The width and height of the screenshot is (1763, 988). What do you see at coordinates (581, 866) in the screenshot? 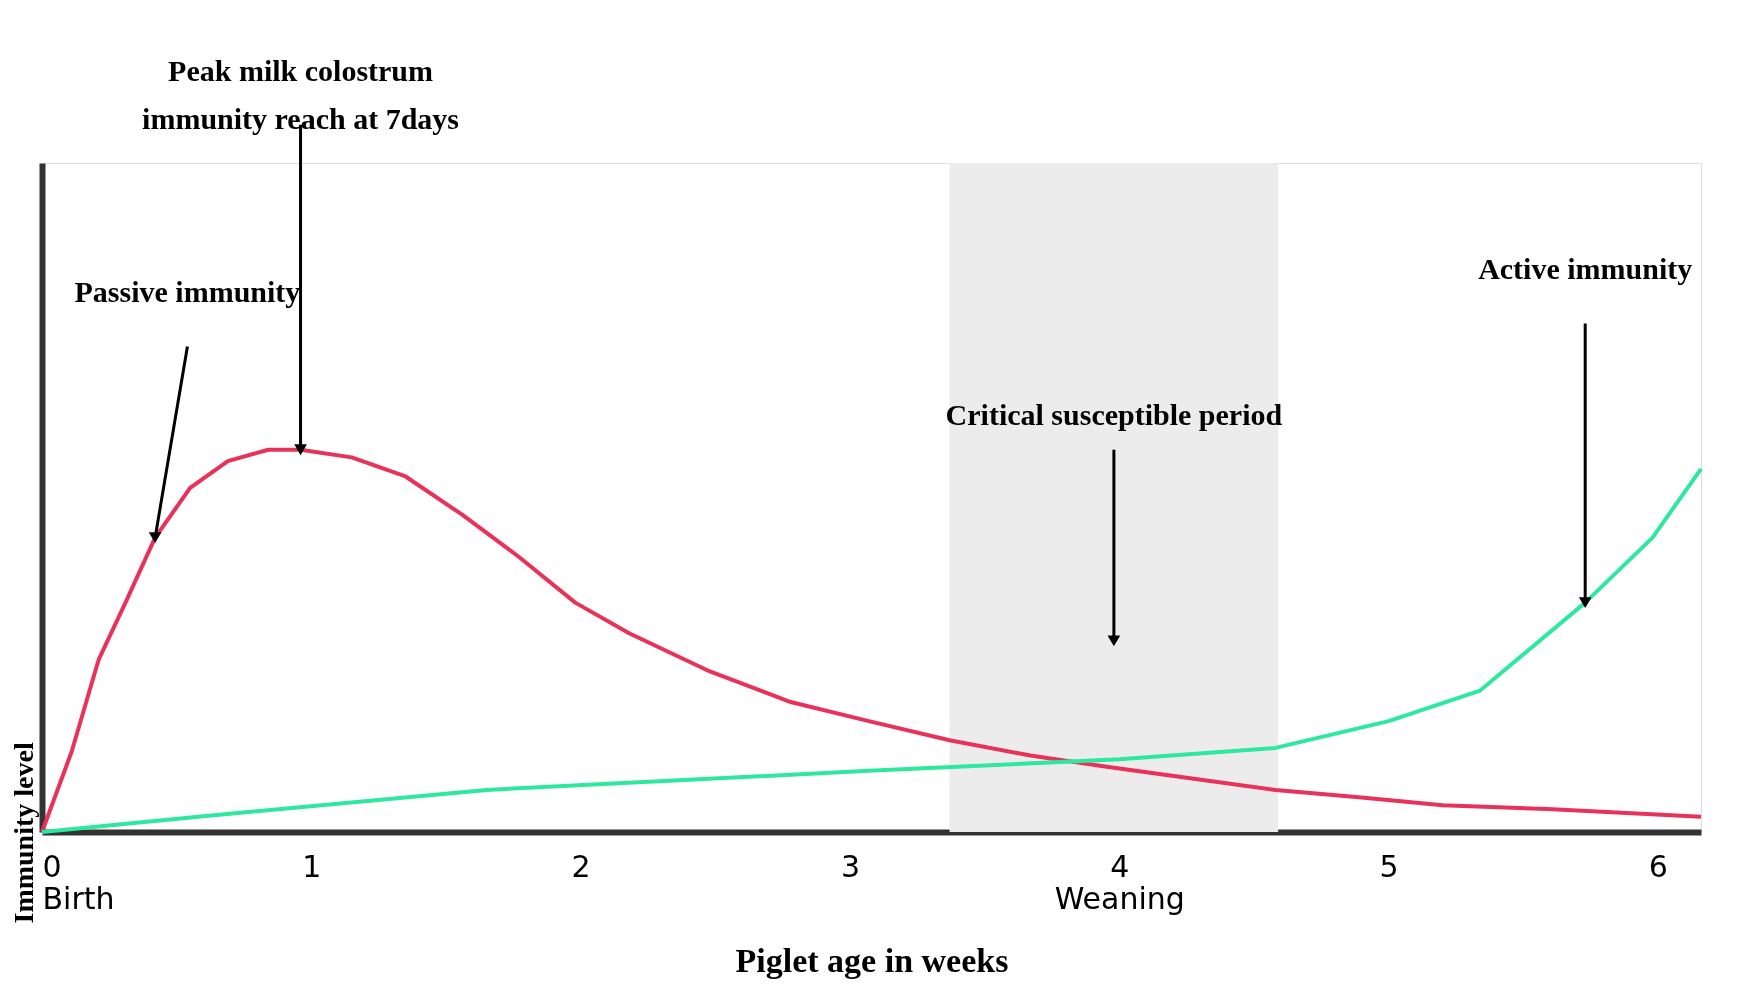
I see `x-tick-label: 2` at bounding box center [581, 866].